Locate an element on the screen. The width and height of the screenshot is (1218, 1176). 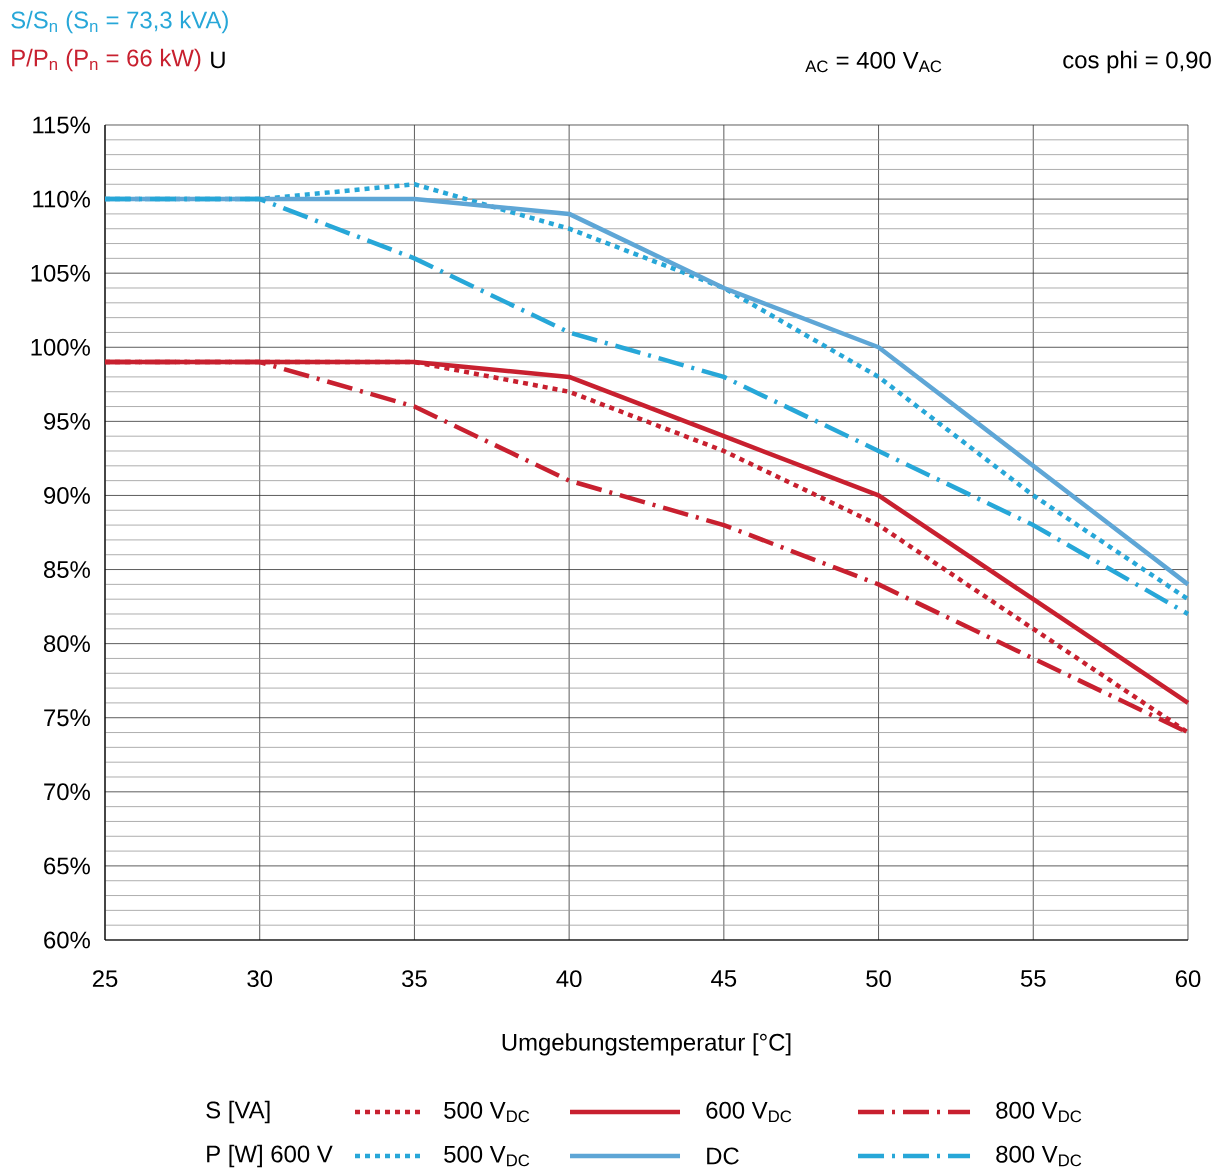
y-tick-label: 70% is located at coordinates (67, 792).